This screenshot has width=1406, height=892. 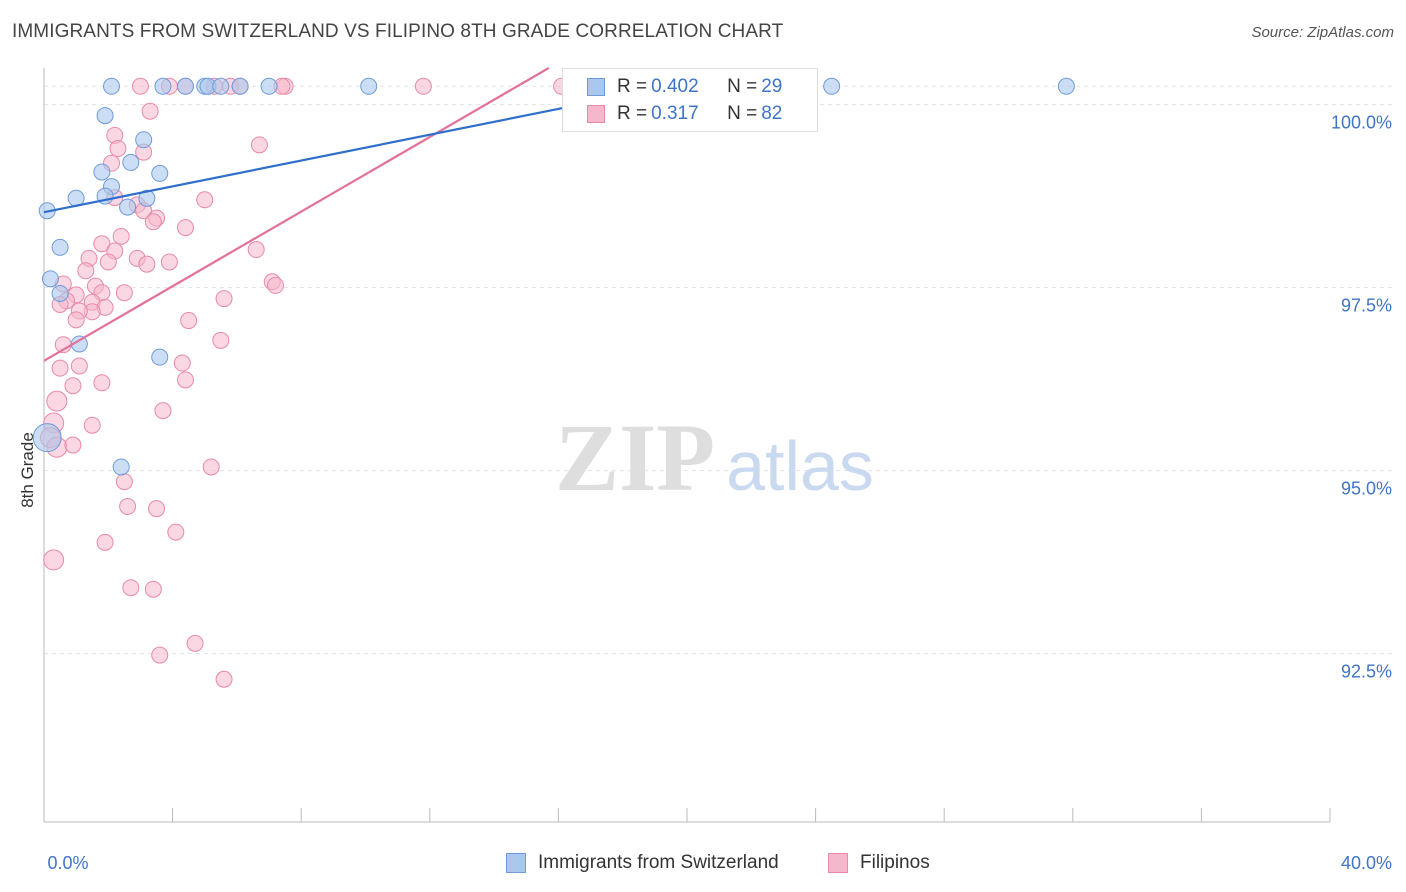 What do you see at coordinates (675, 113) in the screenshot?
I see `legend-r-value: 0.317` at bounding box center [675, 113].